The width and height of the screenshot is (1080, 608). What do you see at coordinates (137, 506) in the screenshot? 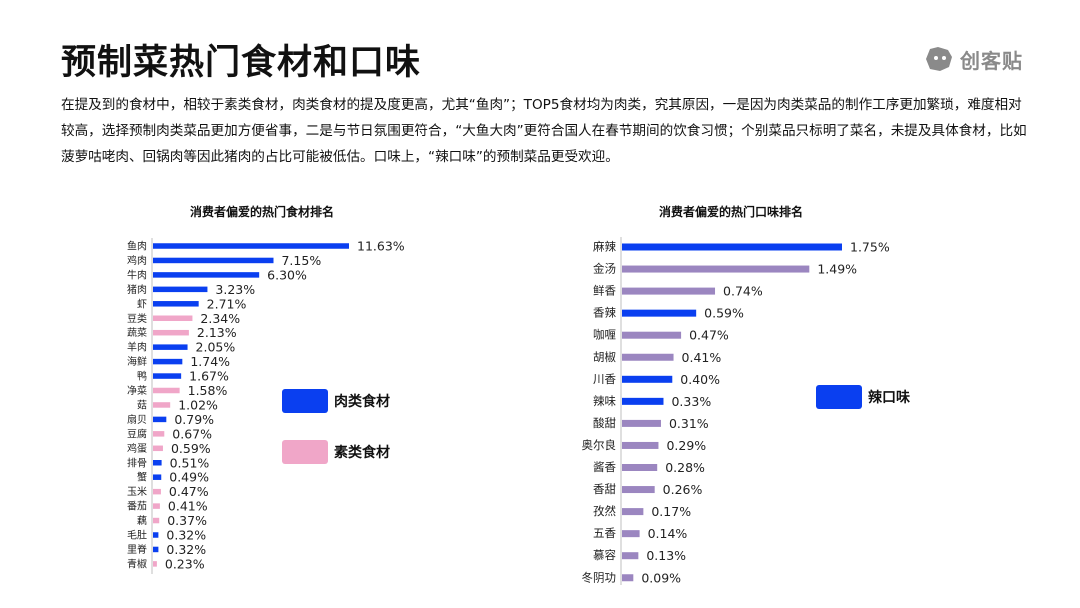
I see `category-label: 番茄` at bounding box center [137, 506].